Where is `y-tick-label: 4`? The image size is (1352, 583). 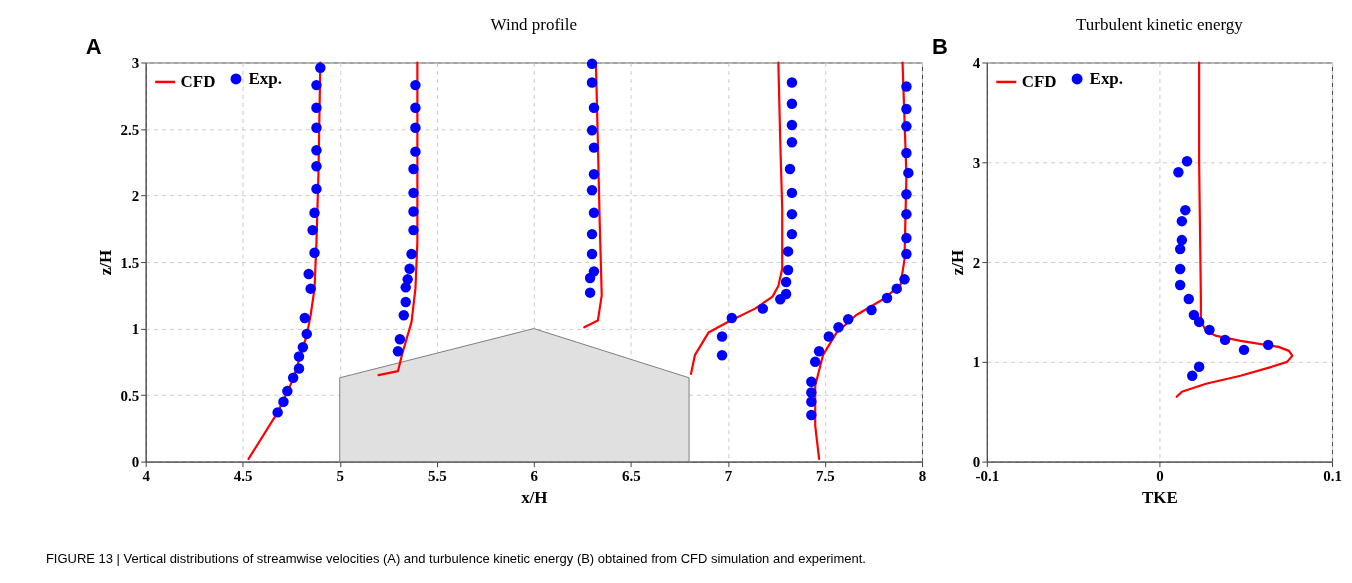
y-tick-label: 4 is located at coordinates (976, 62).